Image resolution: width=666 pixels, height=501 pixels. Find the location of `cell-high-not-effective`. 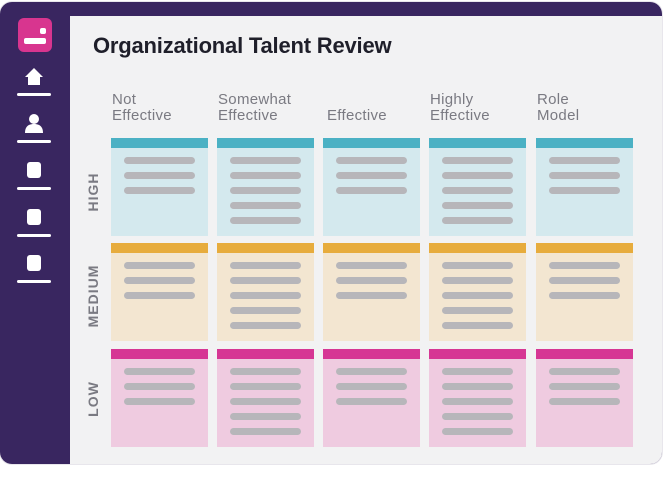

cell-high-not-effective is located at coordinates (159, 187).